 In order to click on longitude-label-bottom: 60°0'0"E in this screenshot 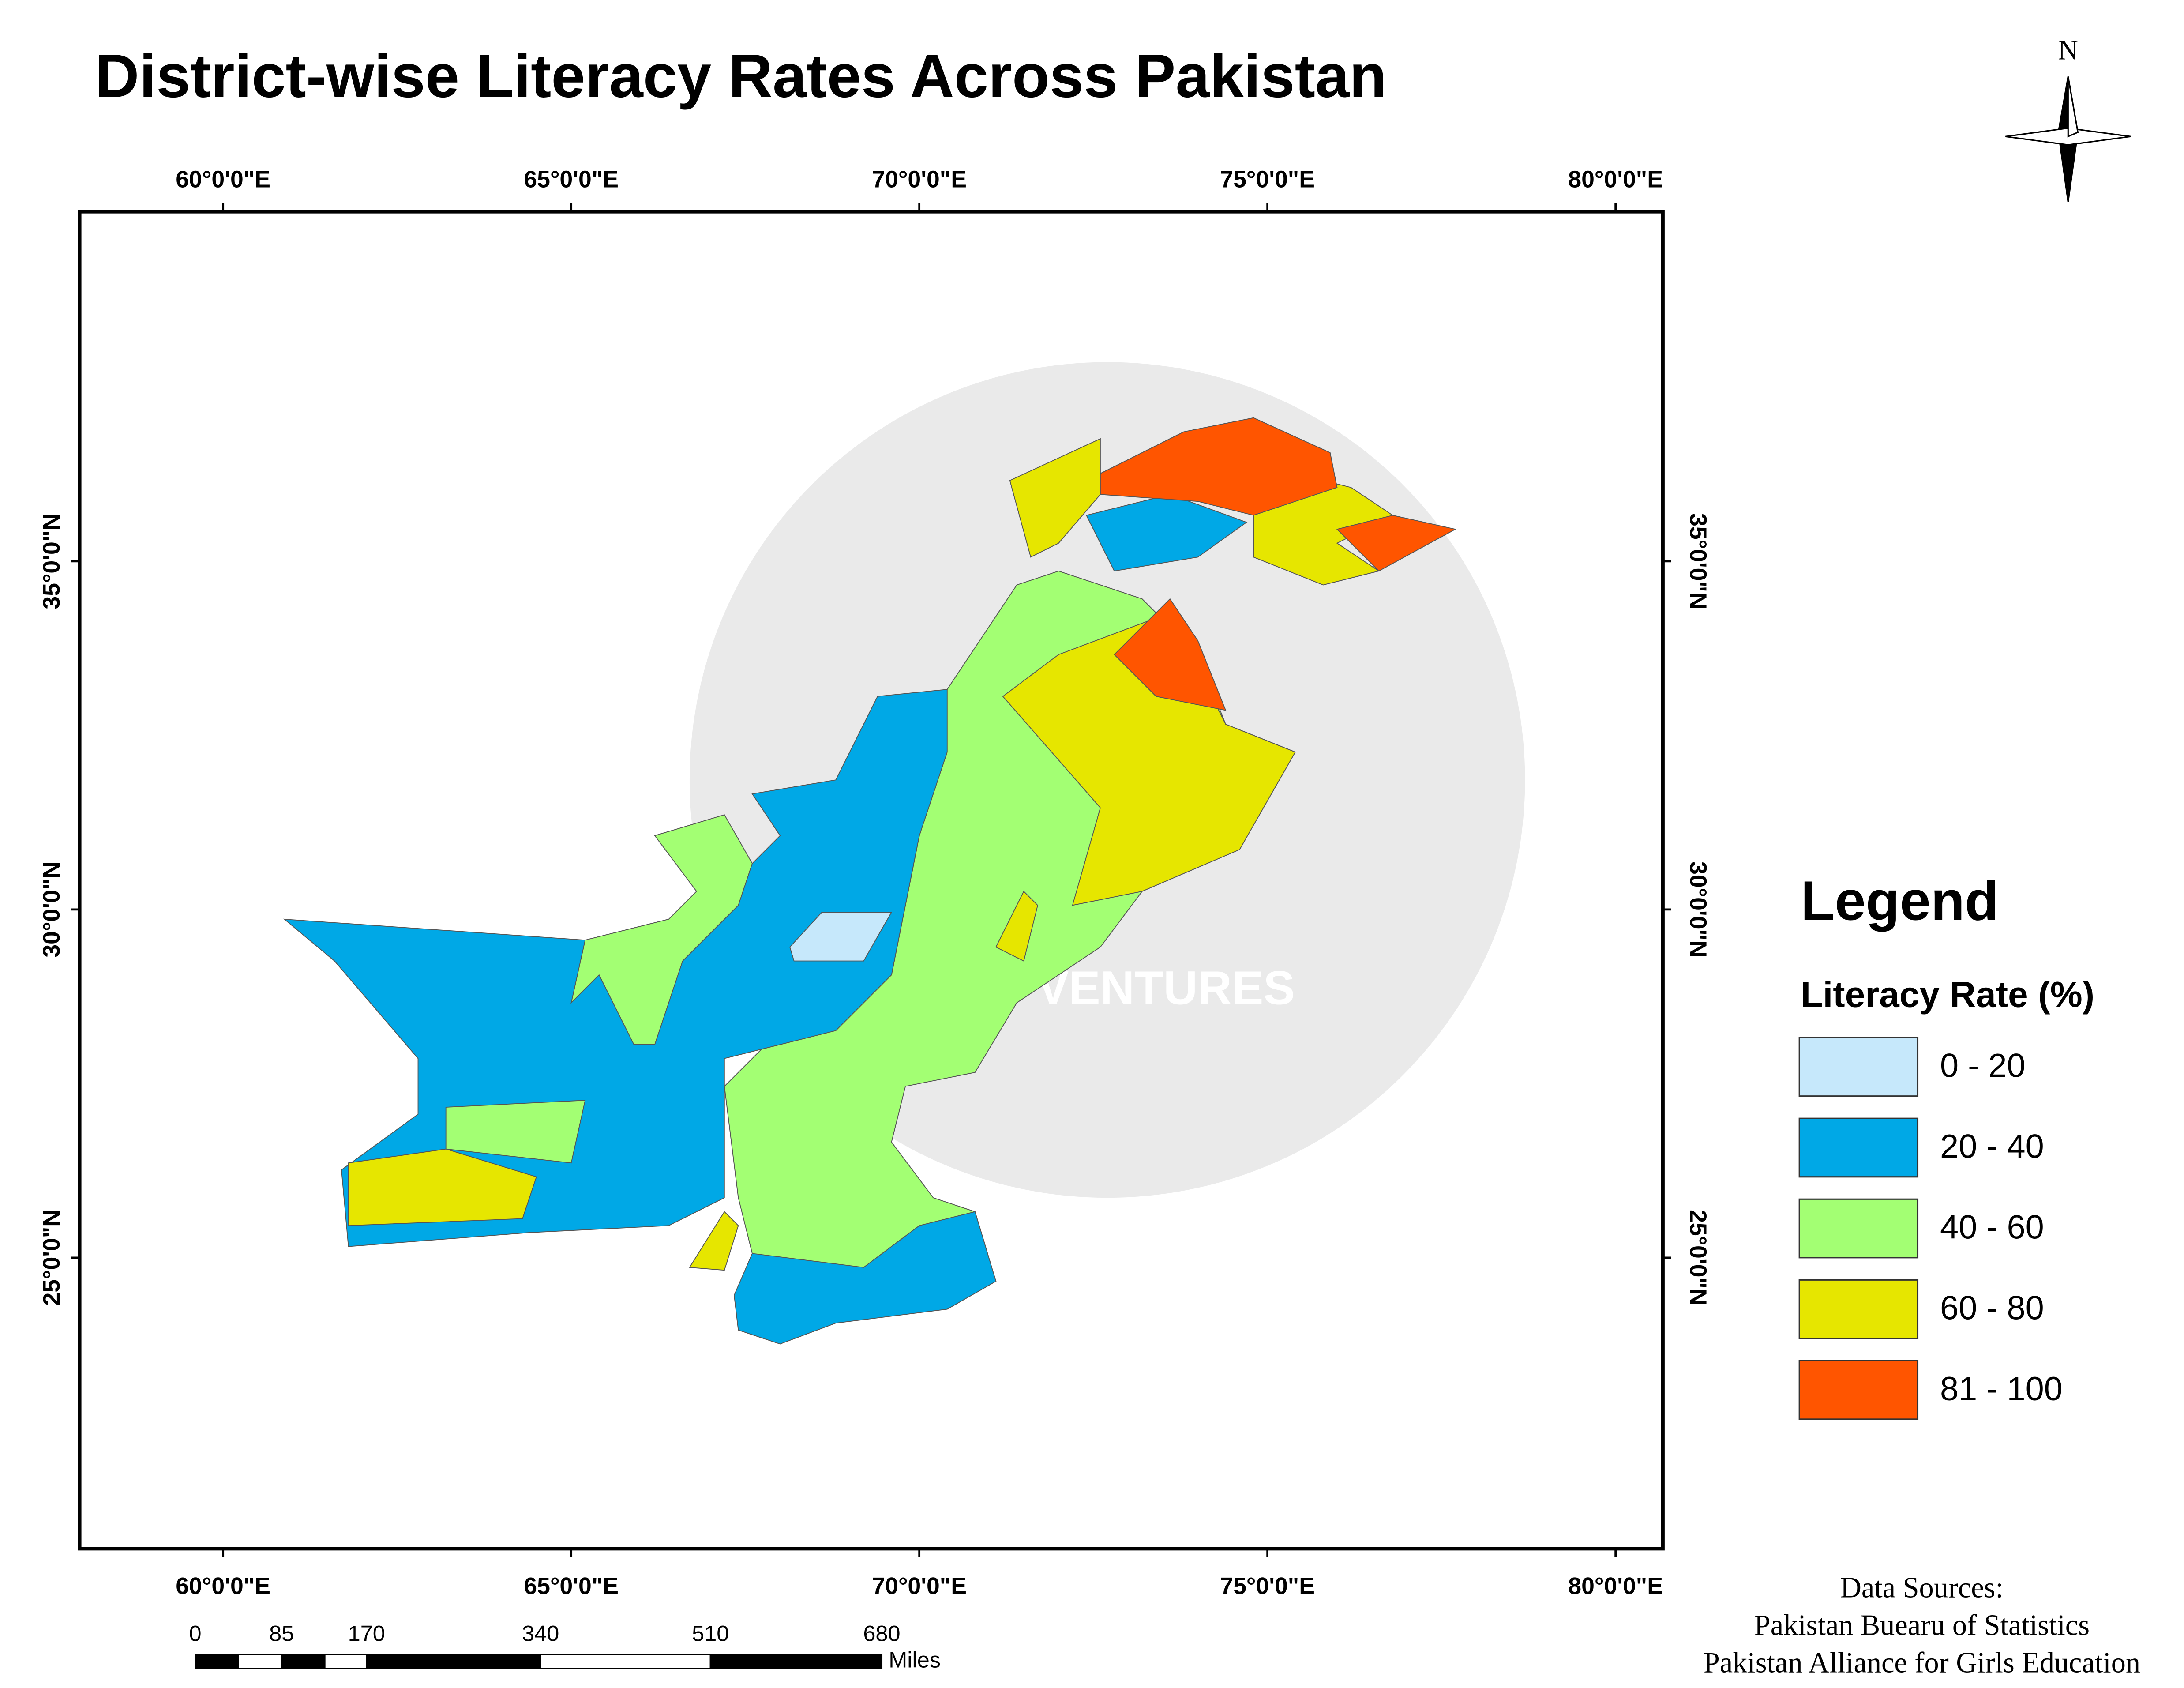, I will do `click(223, 1586)`.